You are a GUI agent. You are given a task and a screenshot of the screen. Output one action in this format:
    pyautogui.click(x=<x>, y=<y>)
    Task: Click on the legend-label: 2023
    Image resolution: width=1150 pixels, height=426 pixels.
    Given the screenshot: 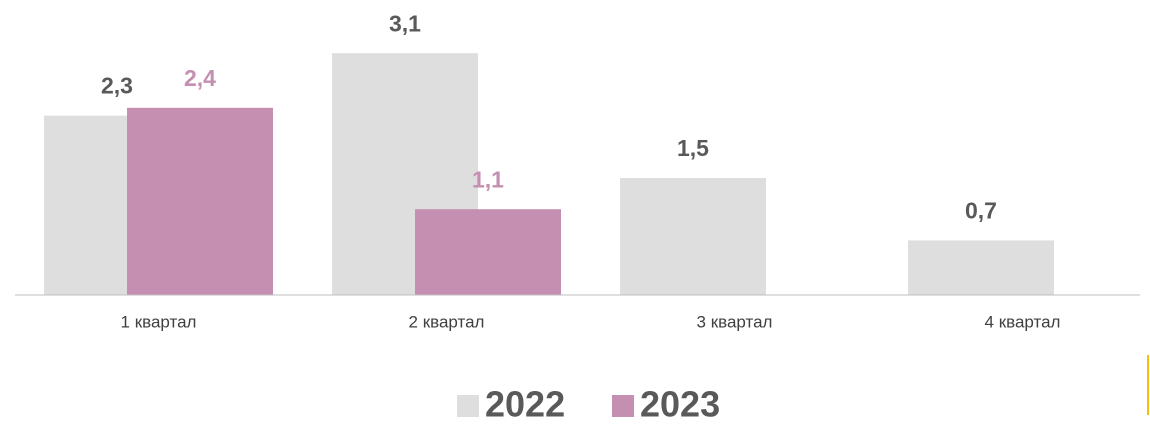 What is the action you would take?
    pyautogui.click(x=680, y=402)
    